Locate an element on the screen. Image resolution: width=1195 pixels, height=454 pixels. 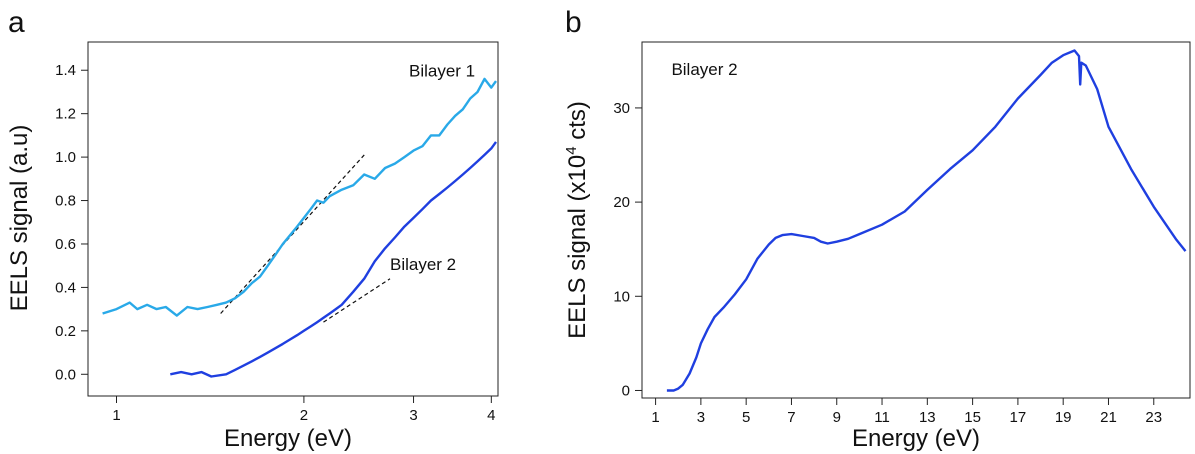
a-x-tick-label: 4 is located at coordinates (491, 415).